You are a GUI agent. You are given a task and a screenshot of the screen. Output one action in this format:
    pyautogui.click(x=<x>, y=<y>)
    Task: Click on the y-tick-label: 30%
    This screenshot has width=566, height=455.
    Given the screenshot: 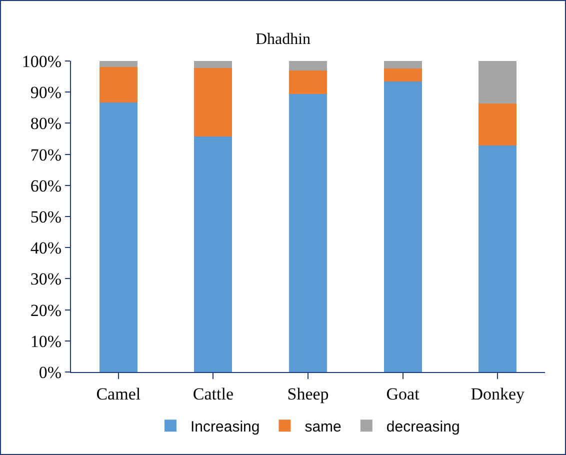 What is the action you would take?
    pyautogui.click(x=46, y=279)
    